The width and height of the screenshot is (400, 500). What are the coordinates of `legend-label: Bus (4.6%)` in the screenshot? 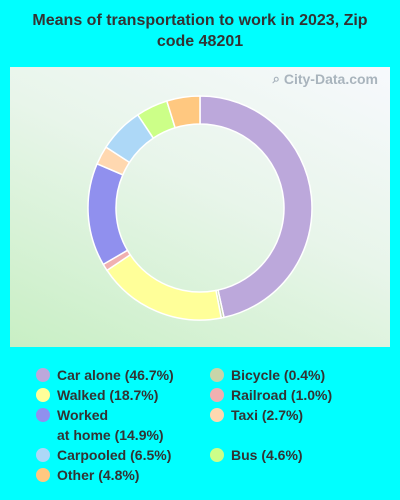 It's located at (267, 455).